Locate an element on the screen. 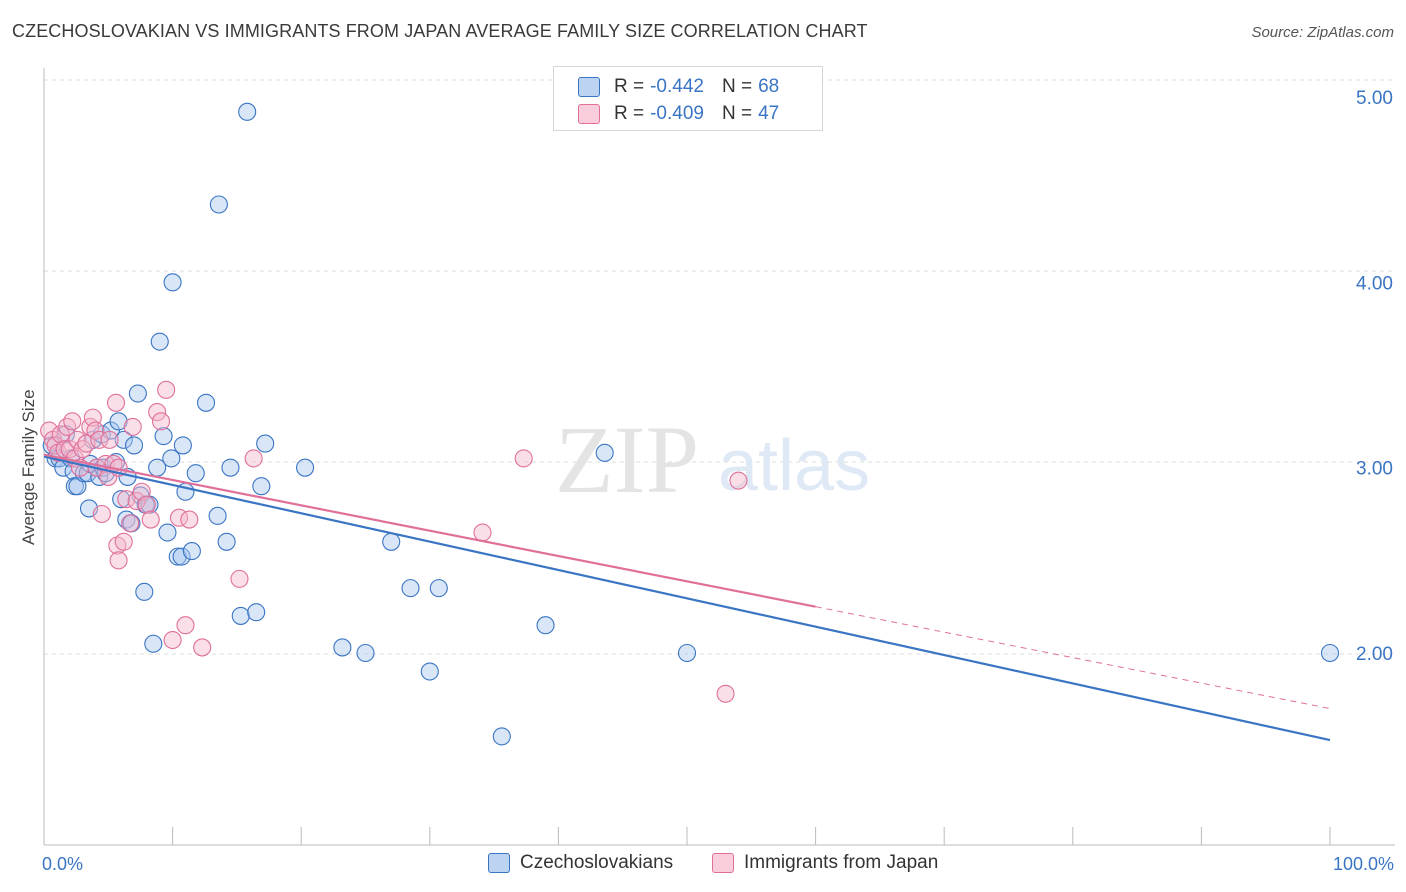  legend-row-immigrants-japan: R = -0.409 N = 47 is located at coordinates (678, 114).